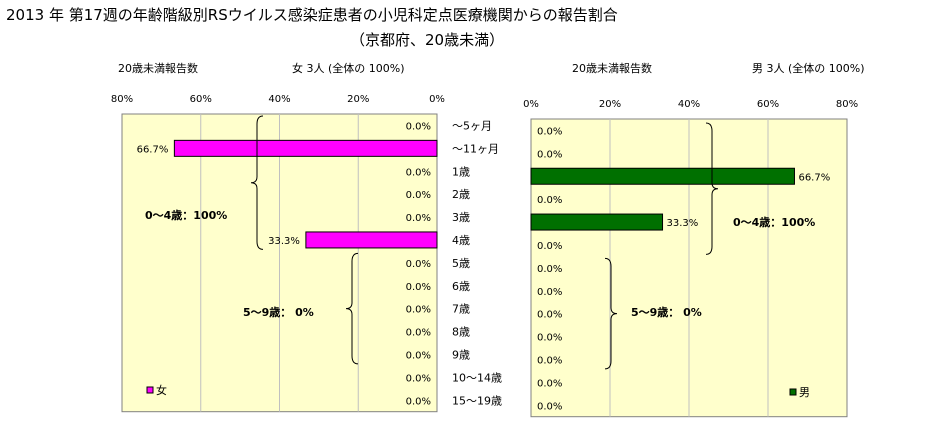 Image resolution: width=944 pixels, height=443 pixels. Describe the element at coordinates (808, 68) in the screenshot. I see `male-caption-right: 男 3人 (全体の 100%)` at that location.